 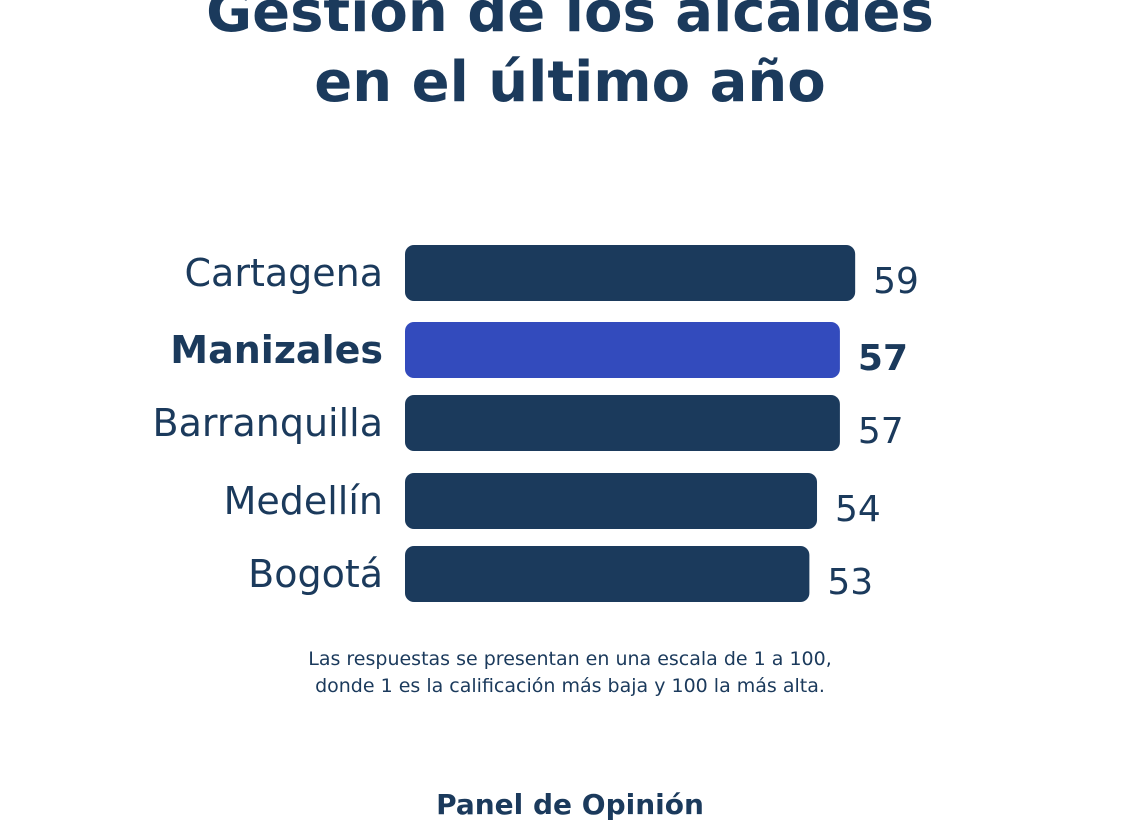 What do you see at coordinates (276, 350) in the screenshot?
I see `category-label-manizales: Manizales` at bounding box center [276, 350].